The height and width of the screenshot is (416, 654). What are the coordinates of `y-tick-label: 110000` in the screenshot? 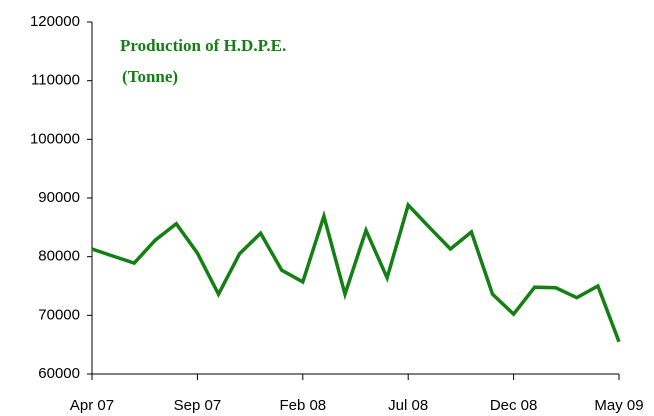 It's located at (55, 80).